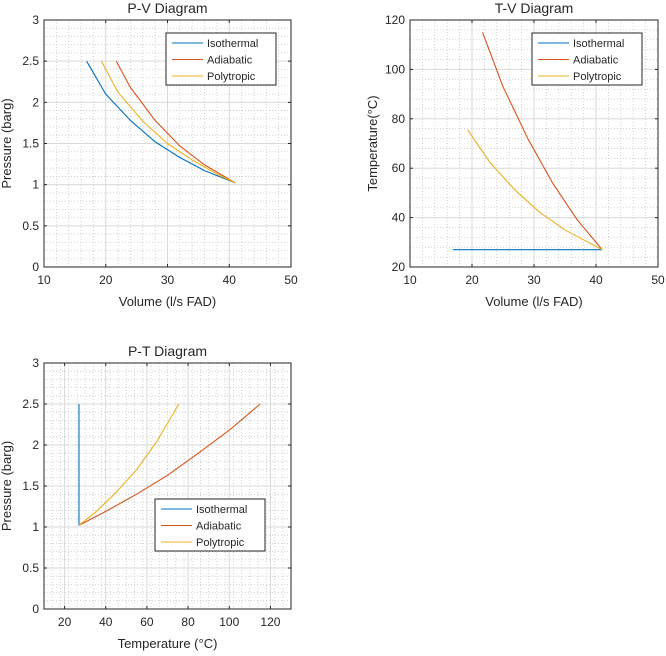 This screenshot has height=656, width=666. I want to click on y-tick-label: 20, so click(399, 267).